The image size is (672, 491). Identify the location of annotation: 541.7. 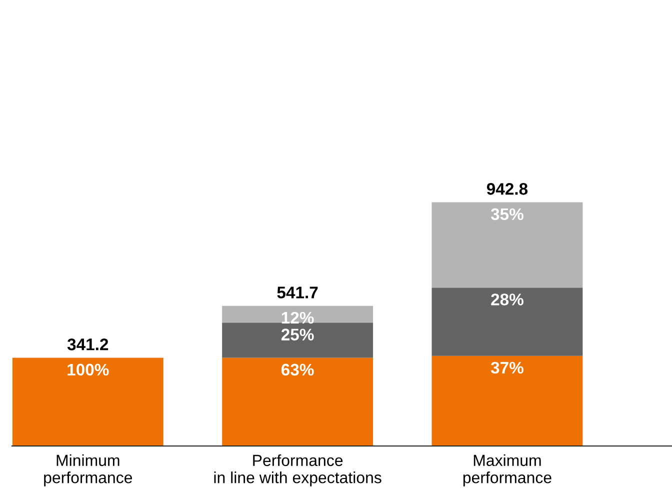
(297, 292).